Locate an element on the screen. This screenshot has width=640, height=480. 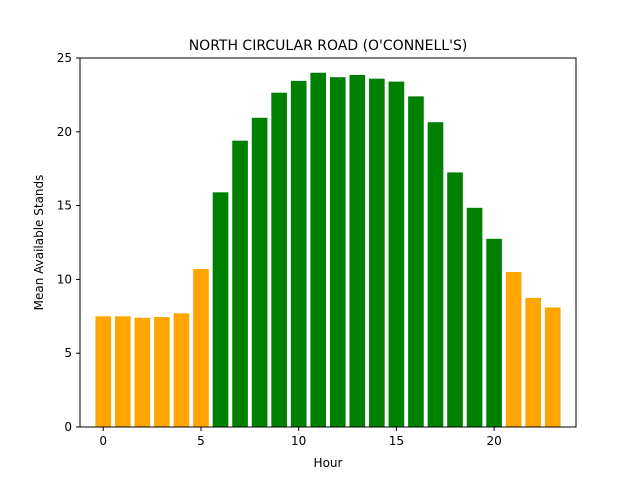
chart-title: NORTH CIRCULAR ROAD (O'CONNELL'S) is located at coordinates (328, 46).